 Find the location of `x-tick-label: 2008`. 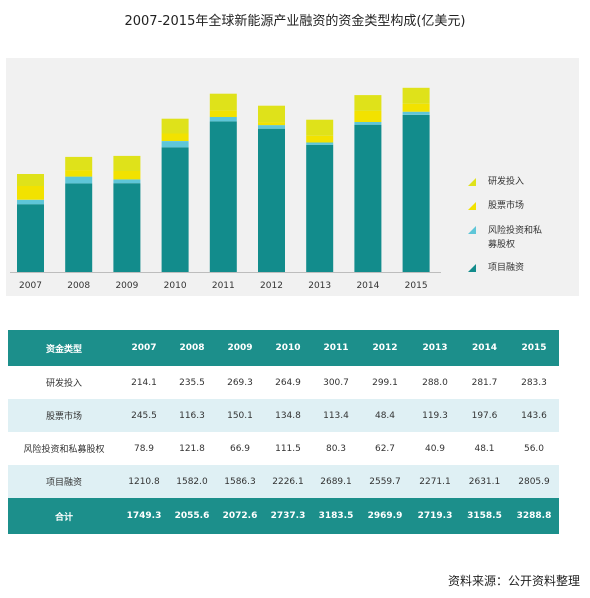

x-tick-label: 2008 is located at coordinates (78, 286).